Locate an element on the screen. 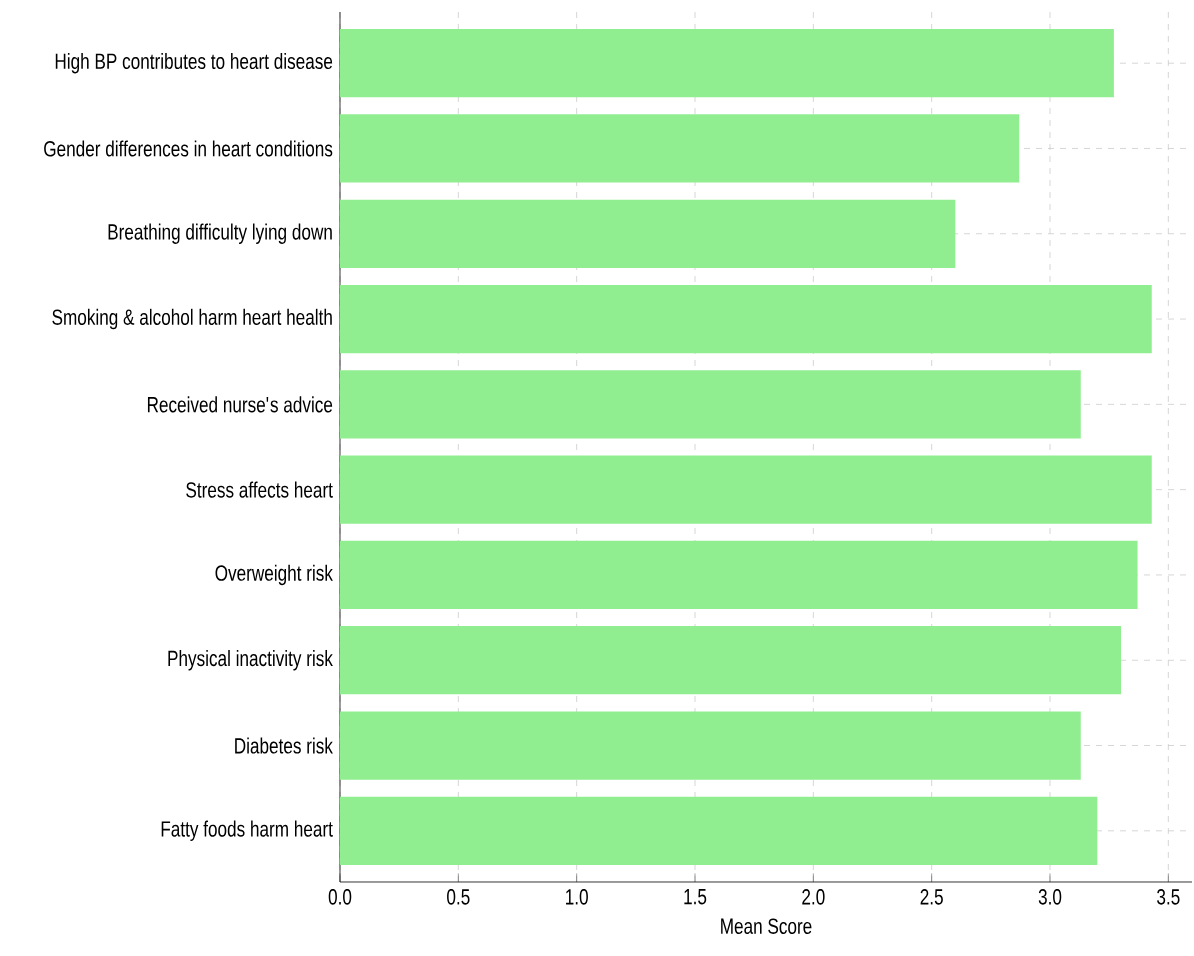  y-tick-label: Physical inactivity risk is located at coordinates (250, 660).